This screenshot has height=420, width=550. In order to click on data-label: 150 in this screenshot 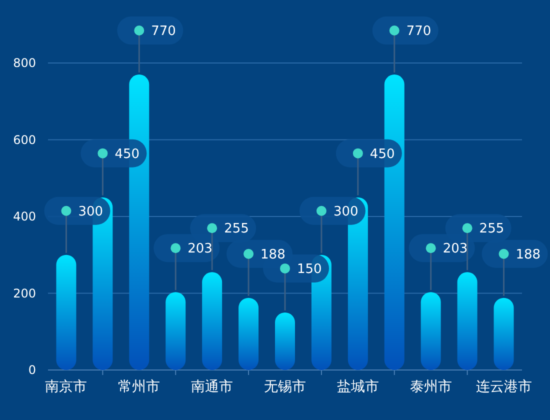, I will do `click(309, 269)`.